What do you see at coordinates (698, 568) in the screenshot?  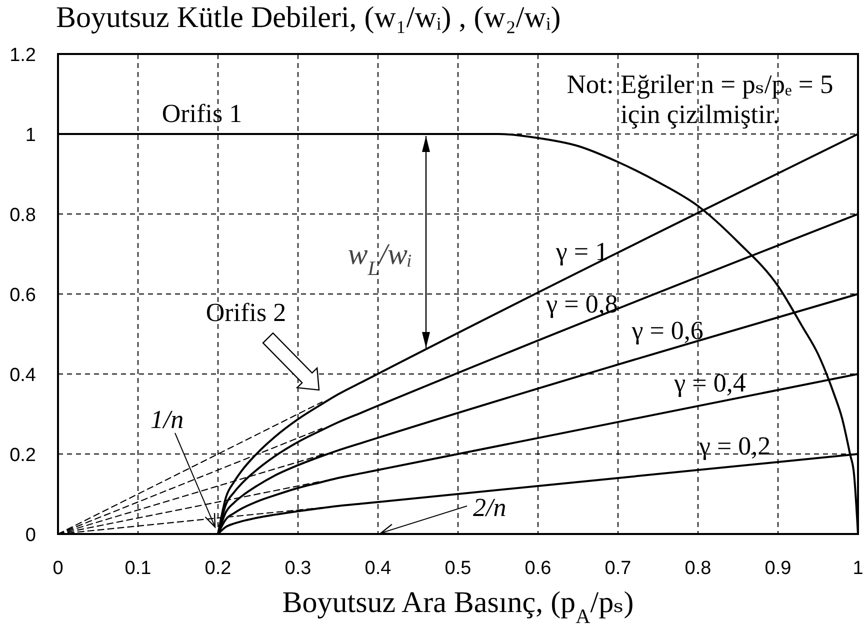 I see `x-tick-label: 0.8` at bounding box center [698, 568].